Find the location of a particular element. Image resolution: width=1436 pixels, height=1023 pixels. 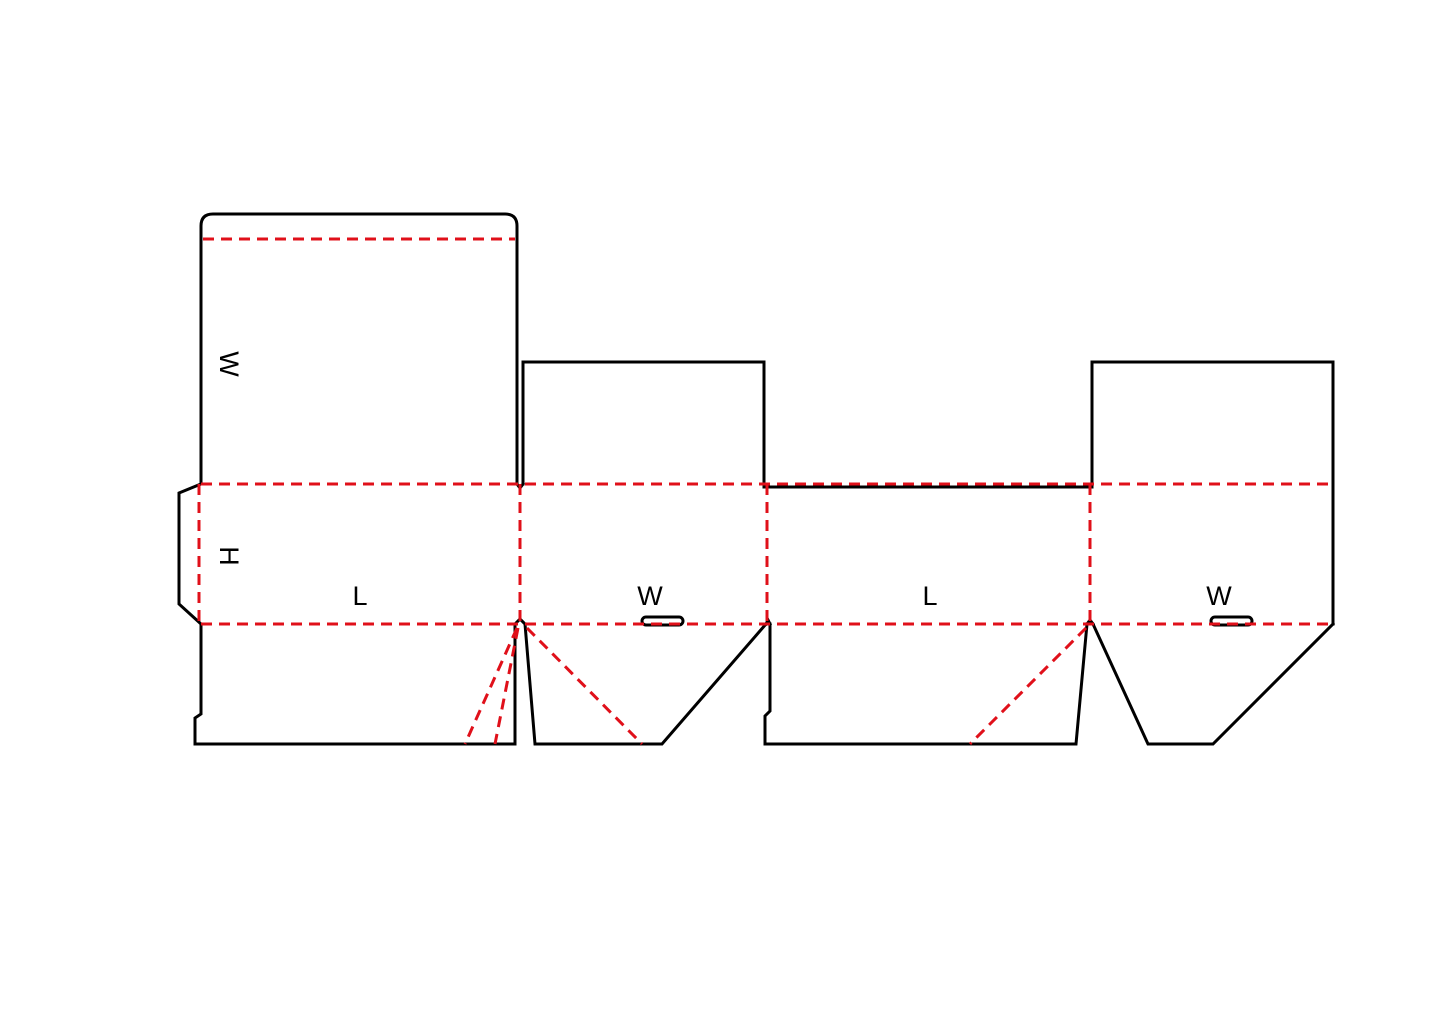

glue-flap-outline is located at coordinates (190, 554).